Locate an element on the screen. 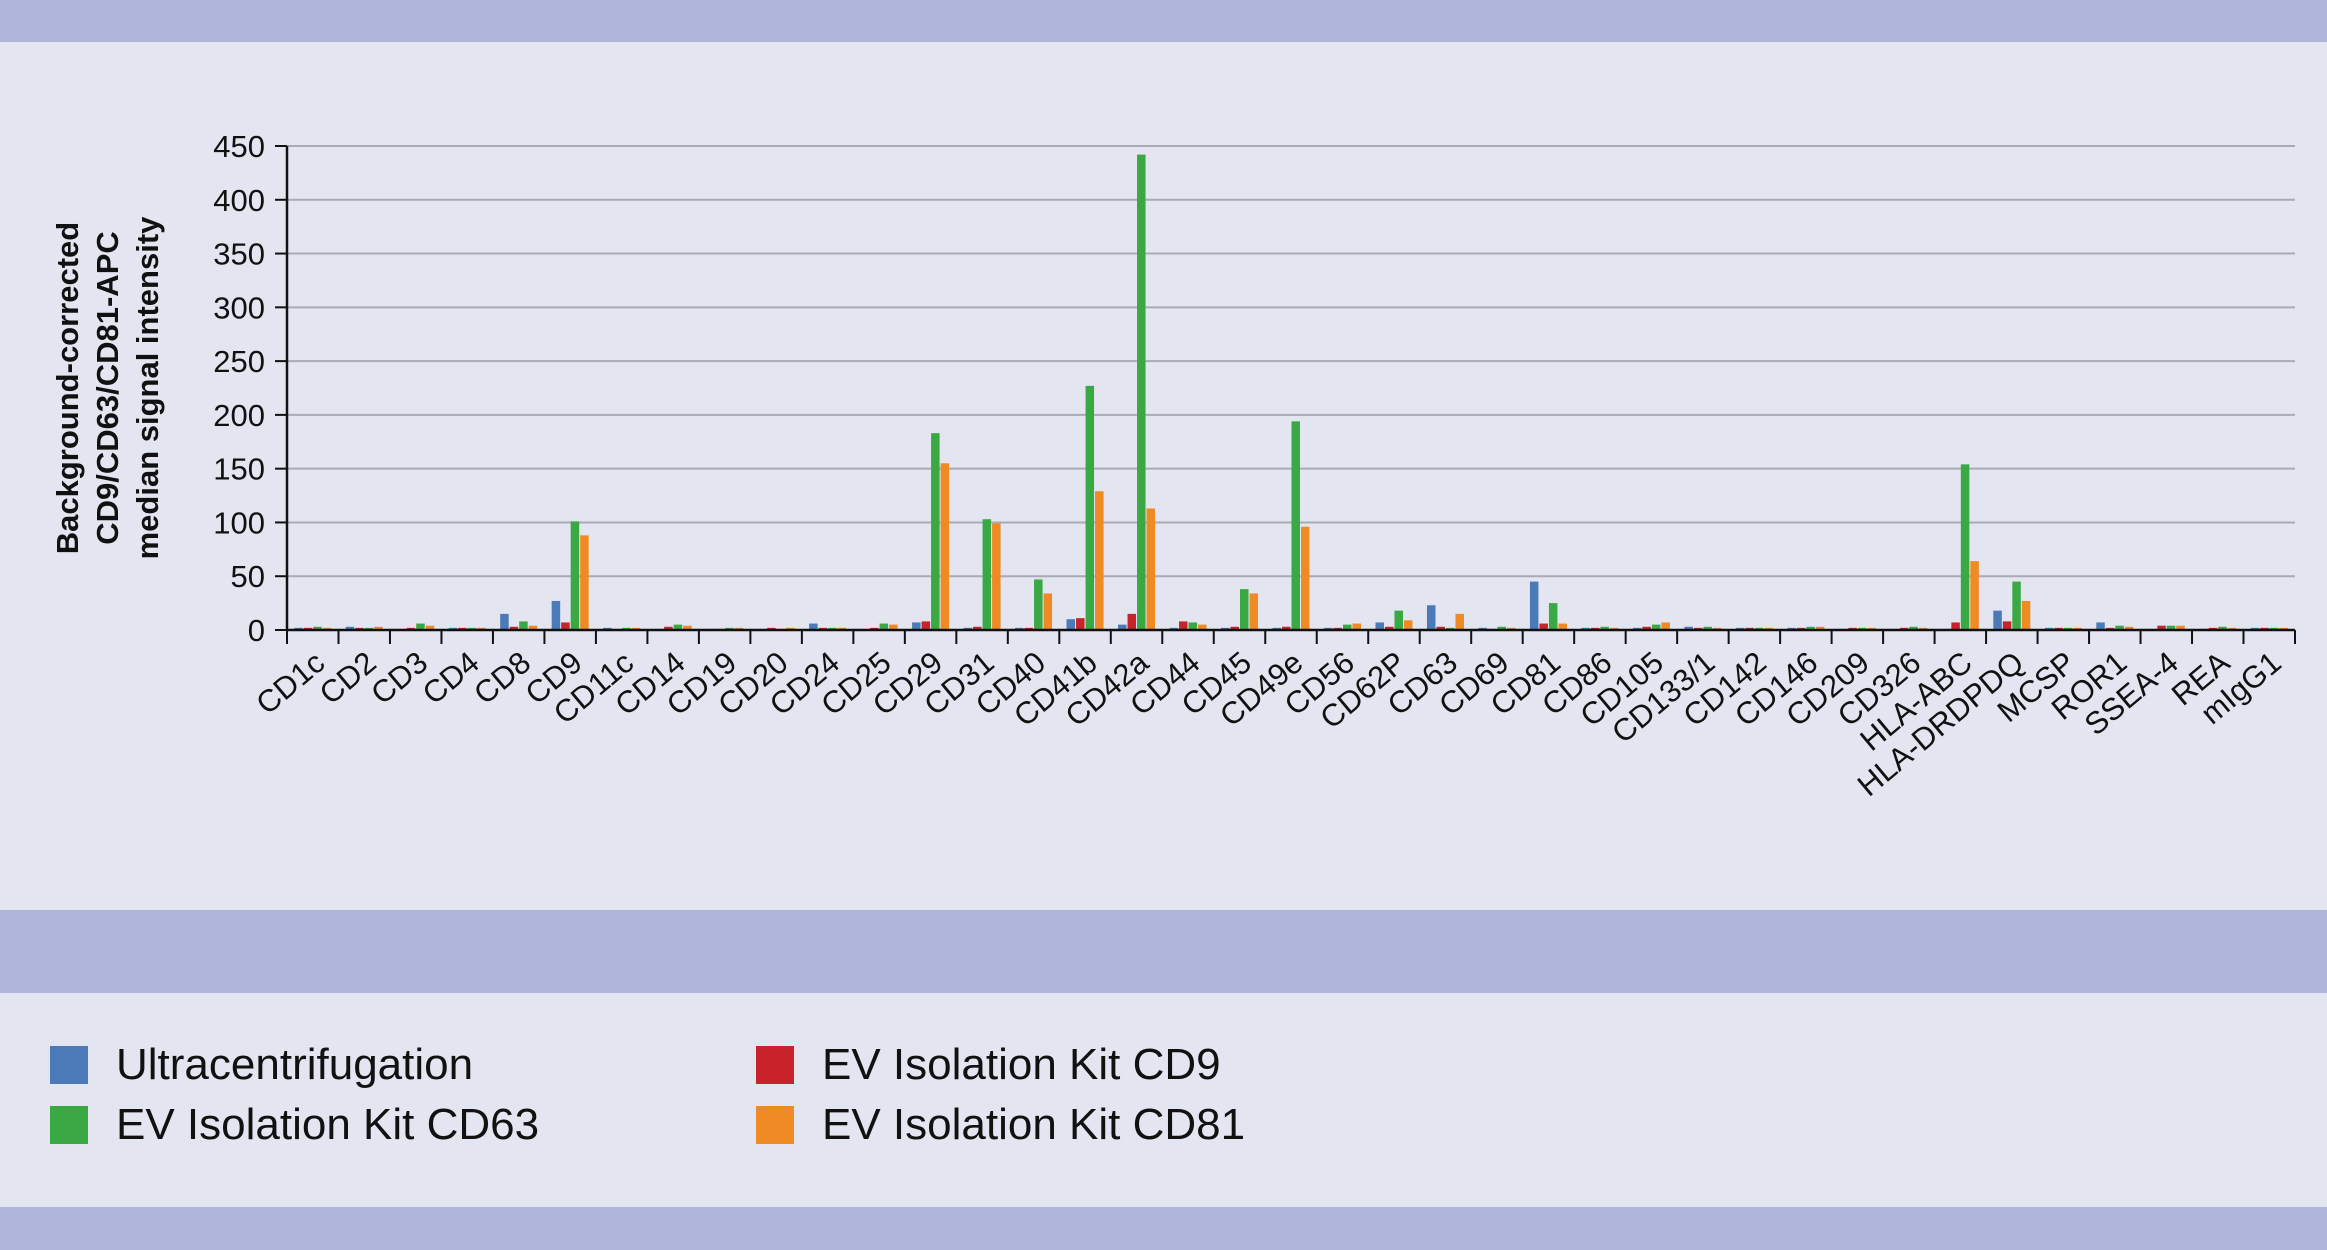 This screenshot has width=2327, height=1250. bar-ultracentrifugation-cd41b is located at coordinates (1071, 624).